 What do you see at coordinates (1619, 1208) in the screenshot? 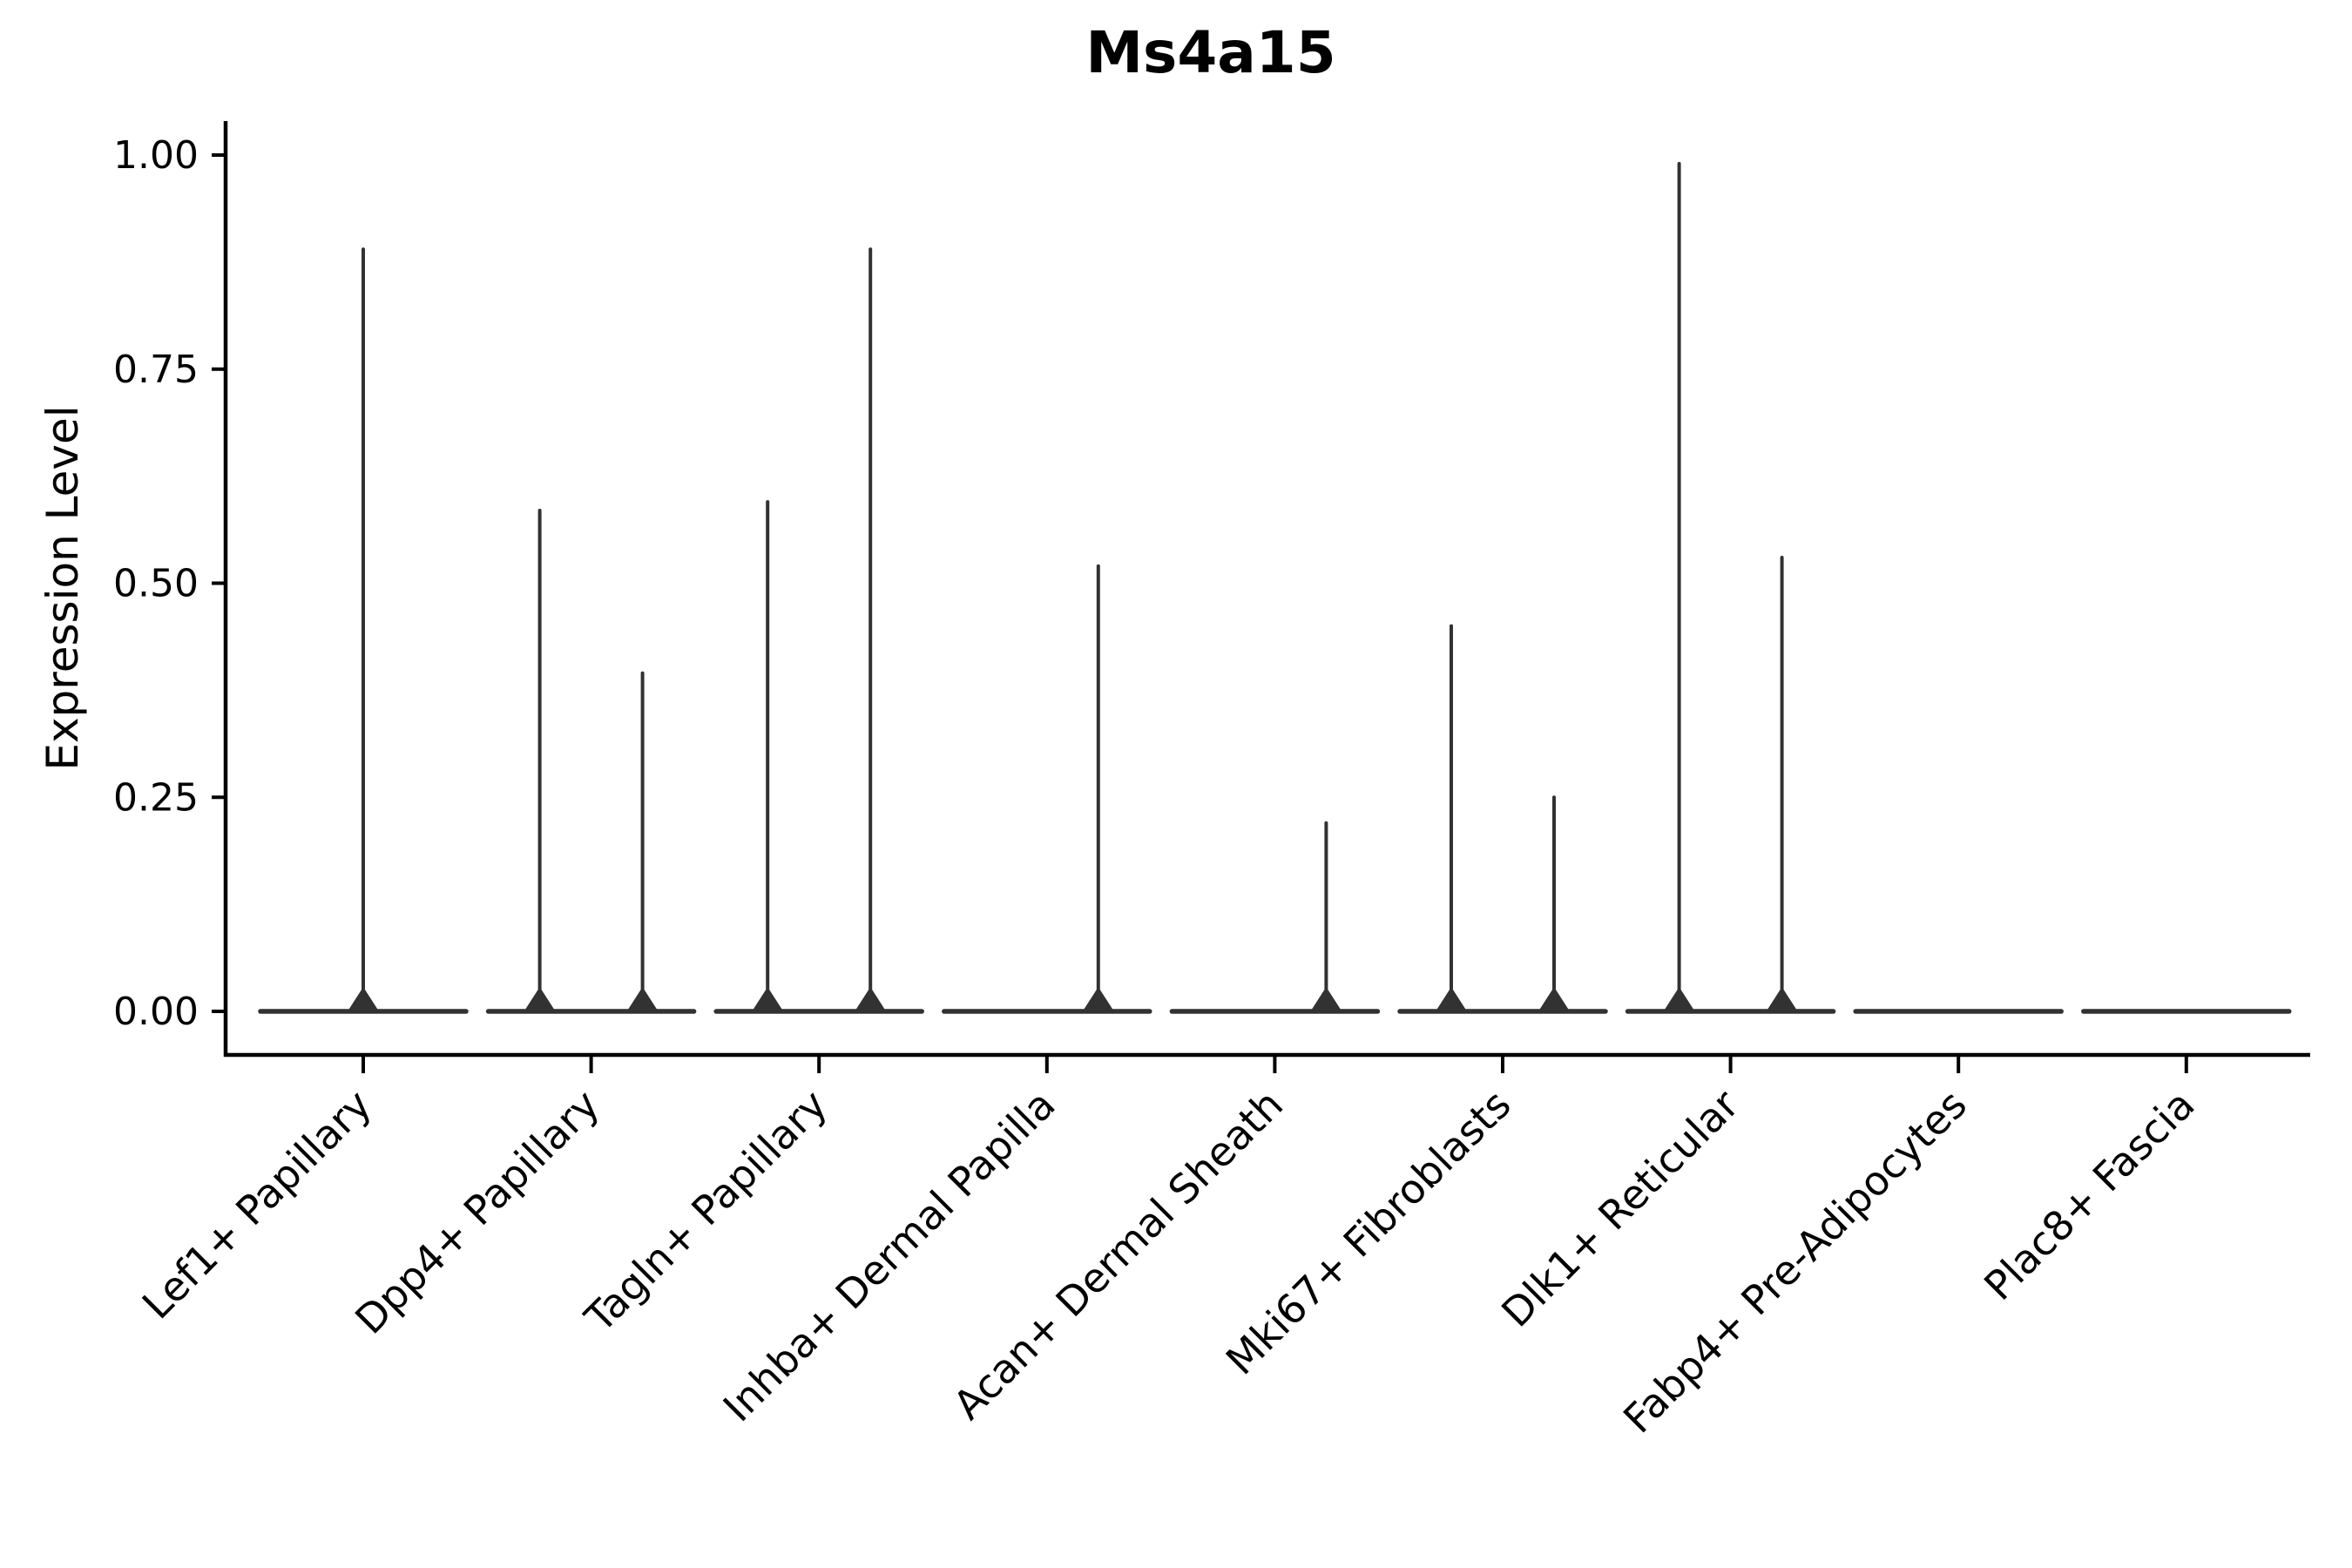
I see `x-tick-label: Dlk1+ Reticular` at bounding box center [1619, 1208].